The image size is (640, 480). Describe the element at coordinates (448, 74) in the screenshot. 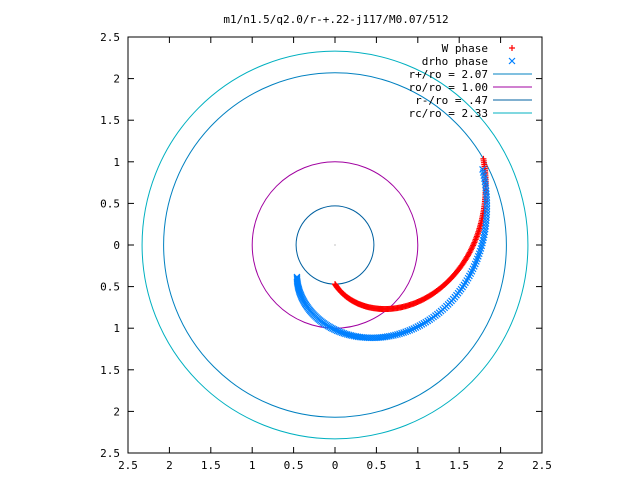

I see `legend-label: r+/ro = 2.07` at that location.